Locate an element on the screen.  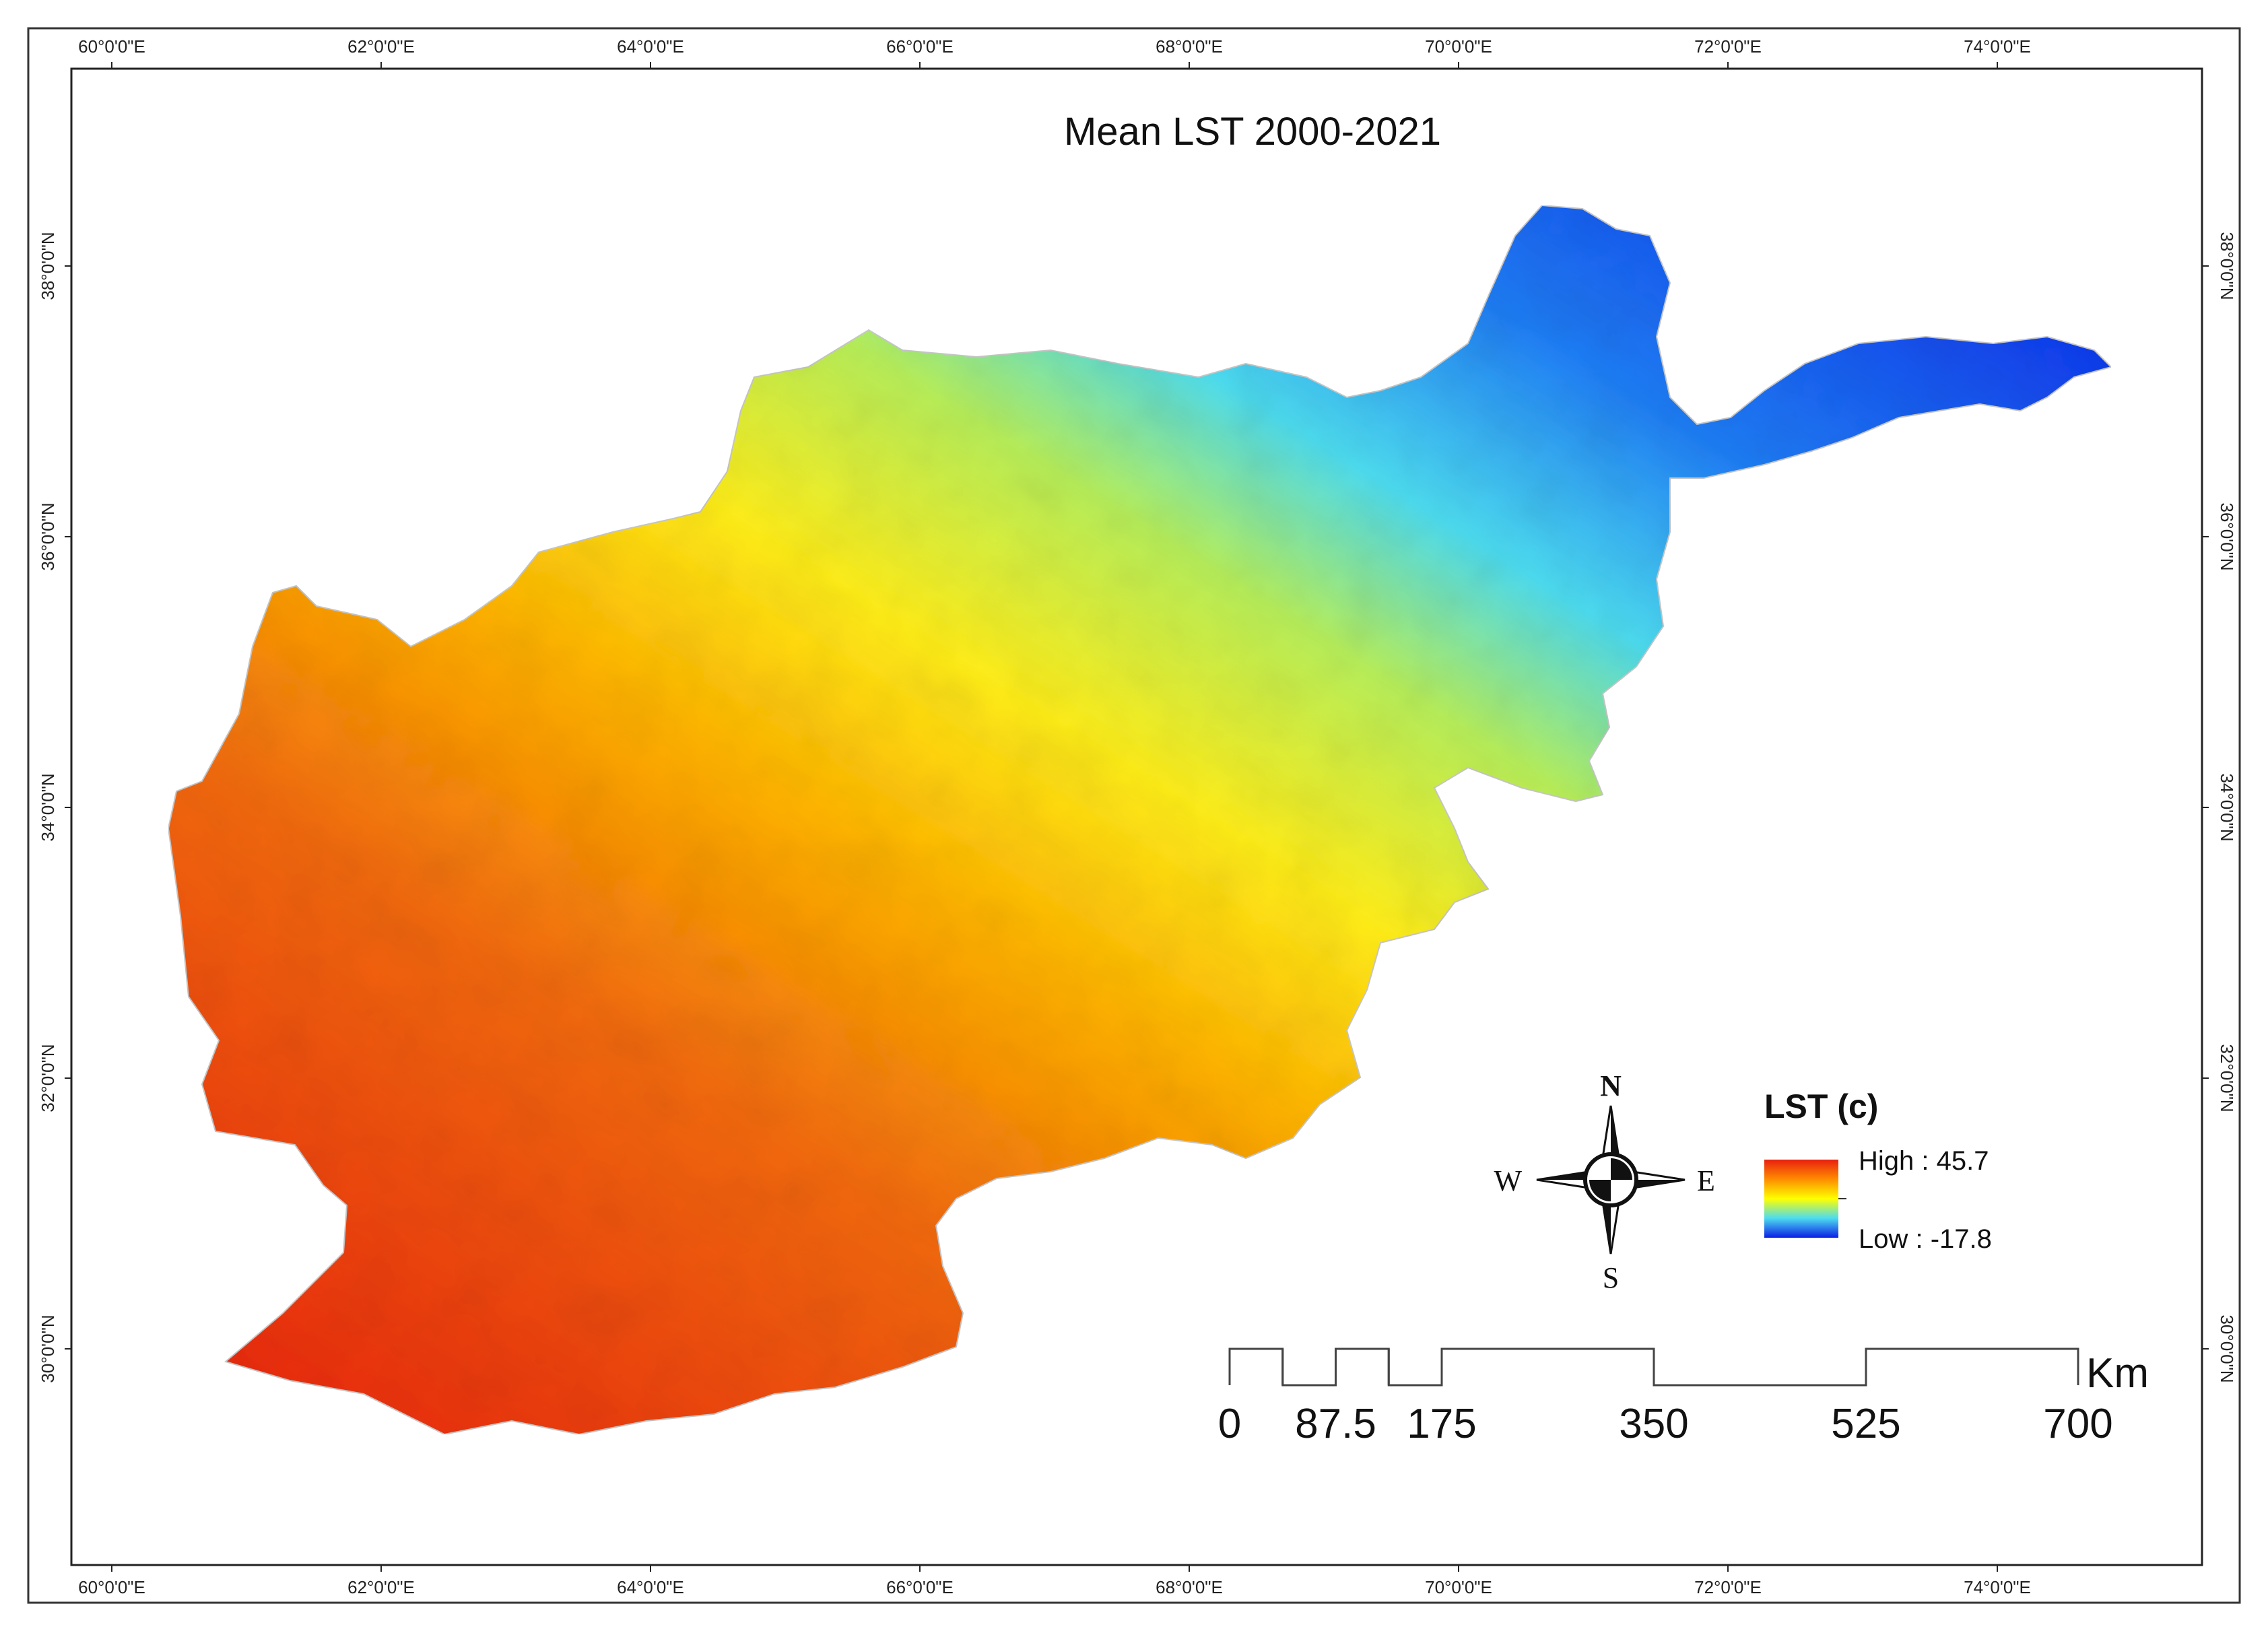
longitude-label-top: 66°0'0"E is located at coordinates (920, 47).